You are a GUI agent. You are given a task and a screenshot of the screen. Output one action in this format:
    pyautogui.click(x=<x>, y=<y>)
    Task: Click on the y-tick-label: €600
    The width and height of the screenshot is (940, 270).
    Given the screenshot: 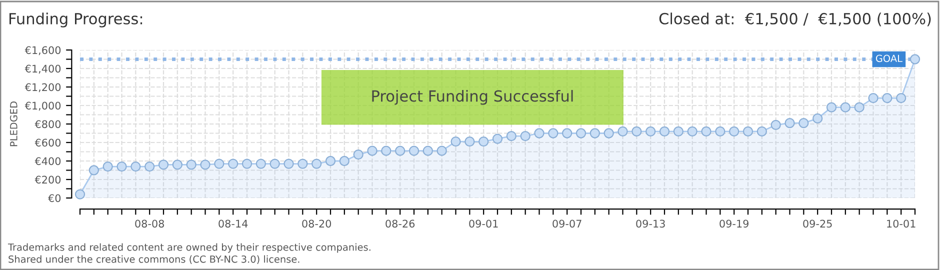 What is the action you would take?
    pyautogui.click(x=47, y=142)
    